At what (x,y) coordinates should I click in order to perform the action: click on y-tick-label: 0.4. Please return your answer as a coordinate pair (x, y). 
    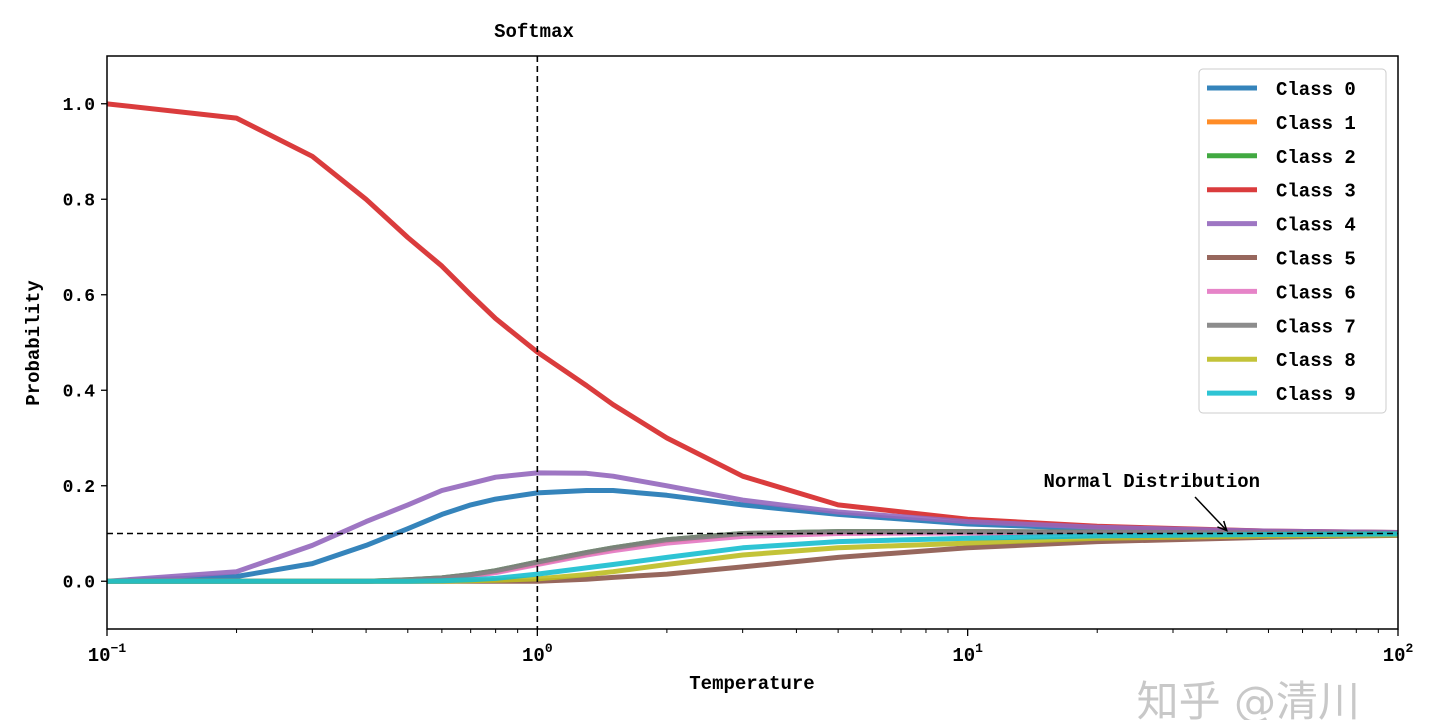
    Looking at the image, I should click on (79, 392).